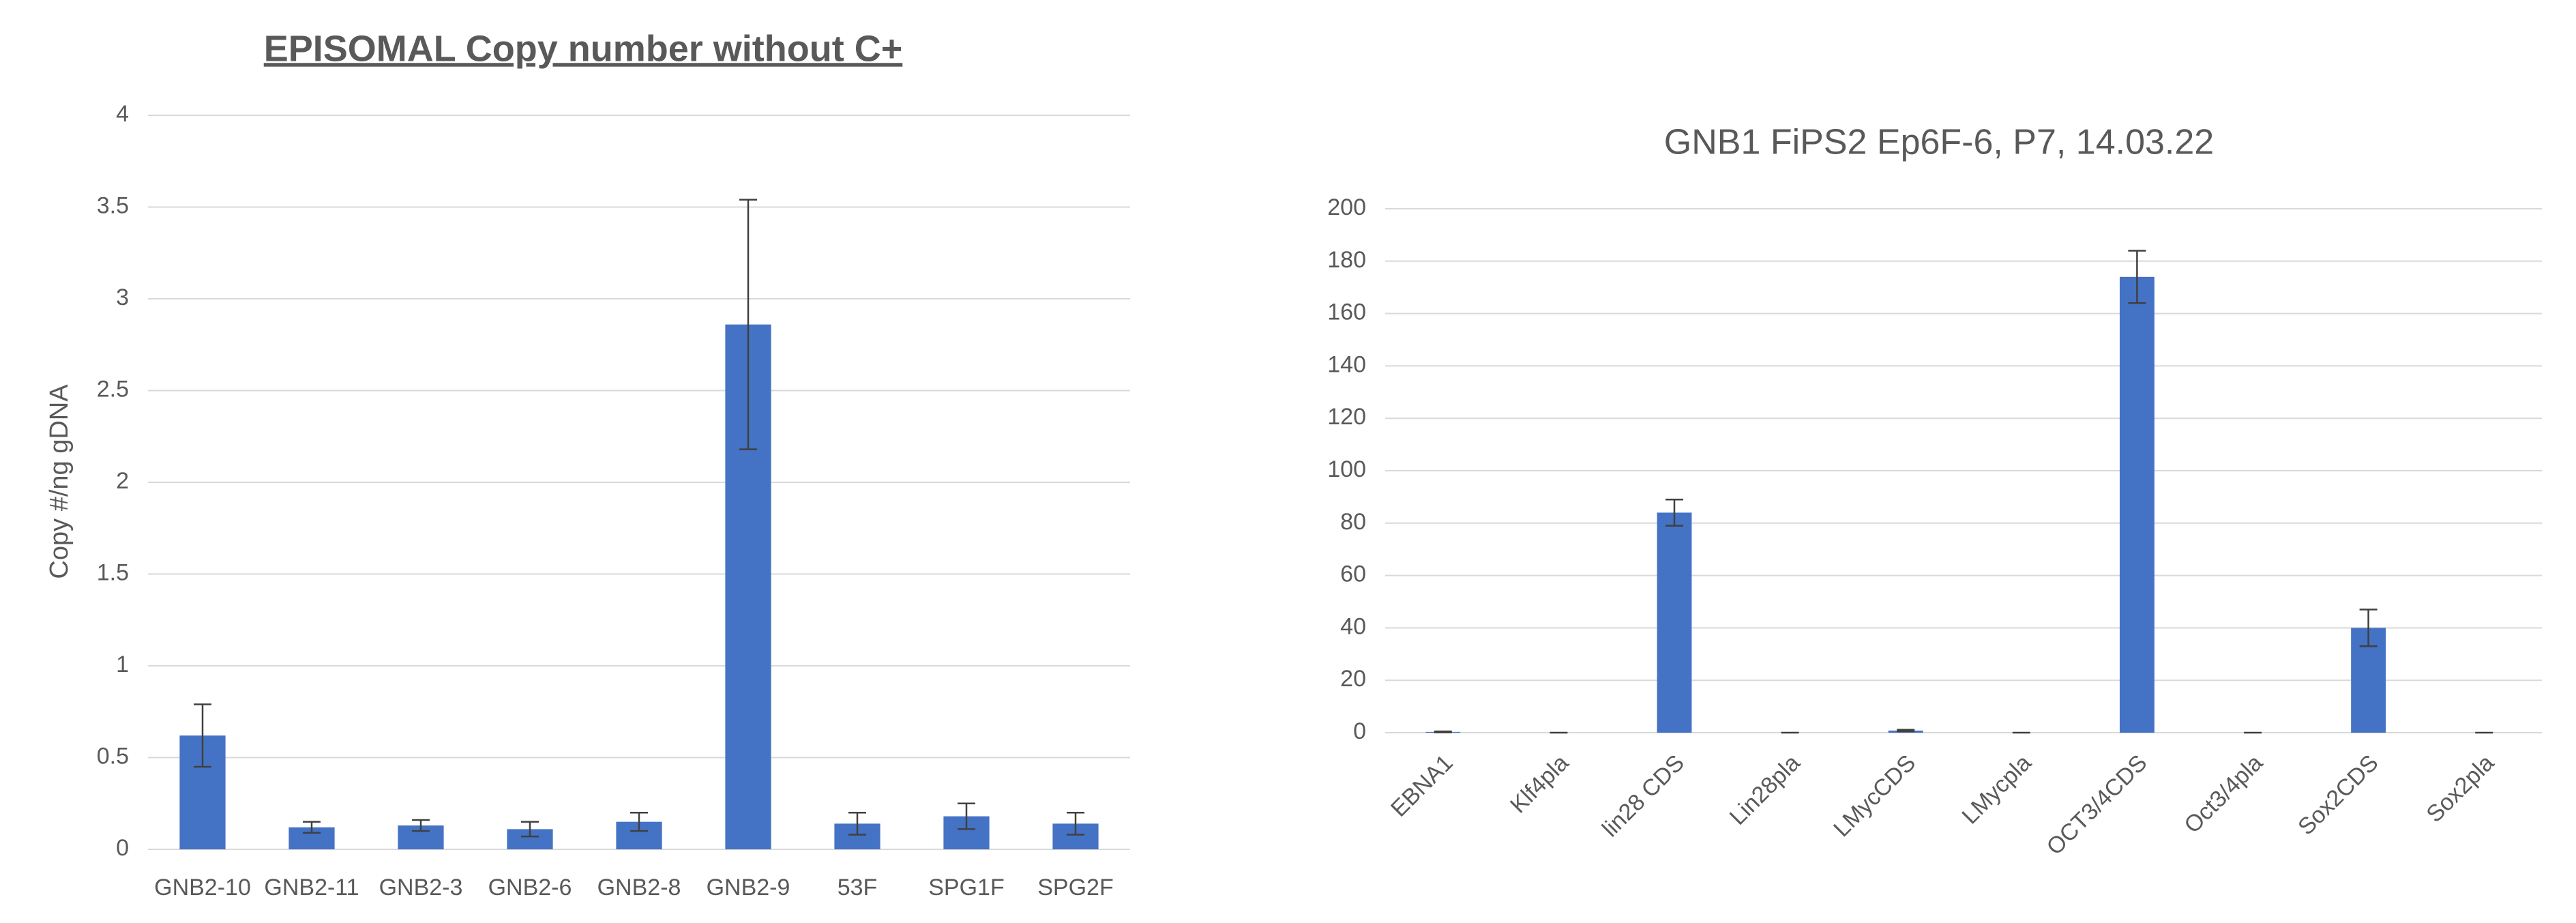 Image resolution: width=2576 pixels, height=923 pixels. What do you see at coordinates (2460, 788) in the screenshot?
I see `x-tick-label: Sox2pla` at bounding box center [2460, 788].